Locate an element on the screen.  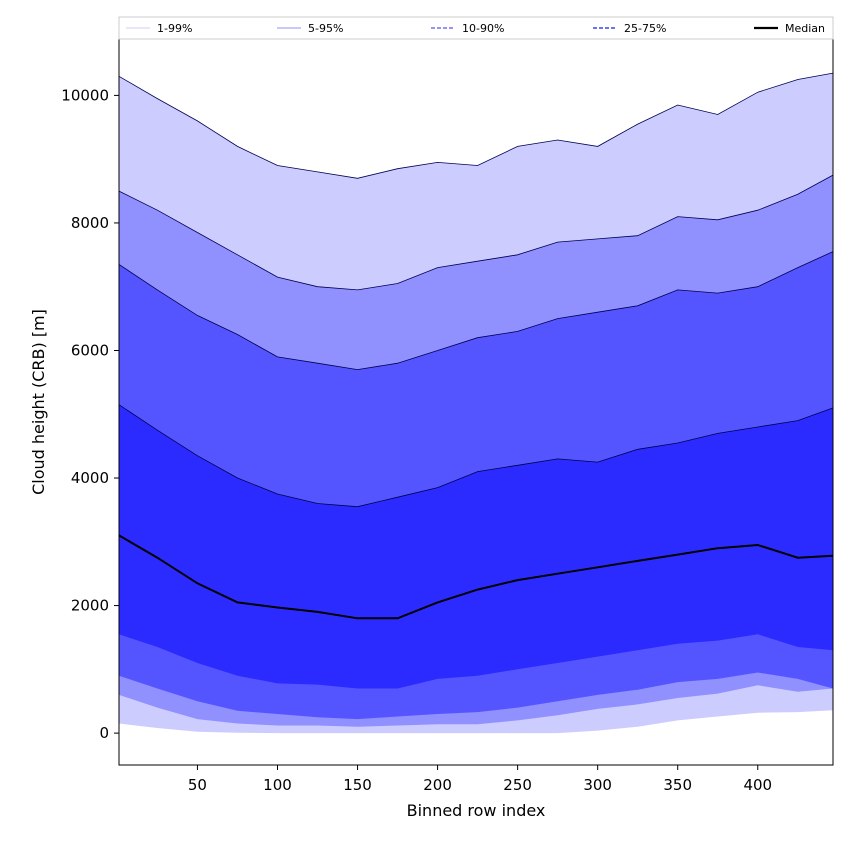
x-tick-label: 100 is located at coordinates (277, 785).